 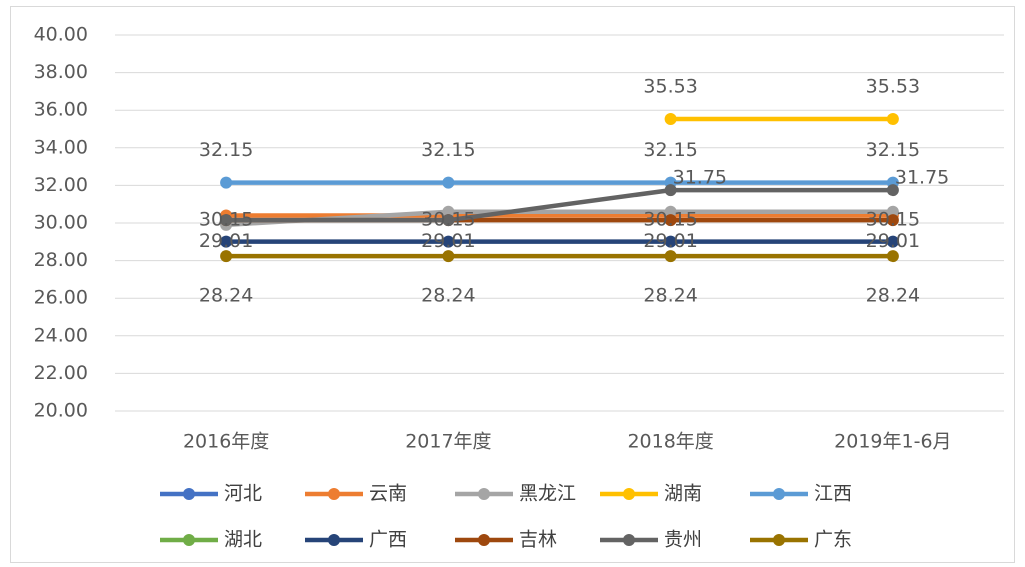 I want to click on y-tick-label: 34.00, so click(x=61, y=147).